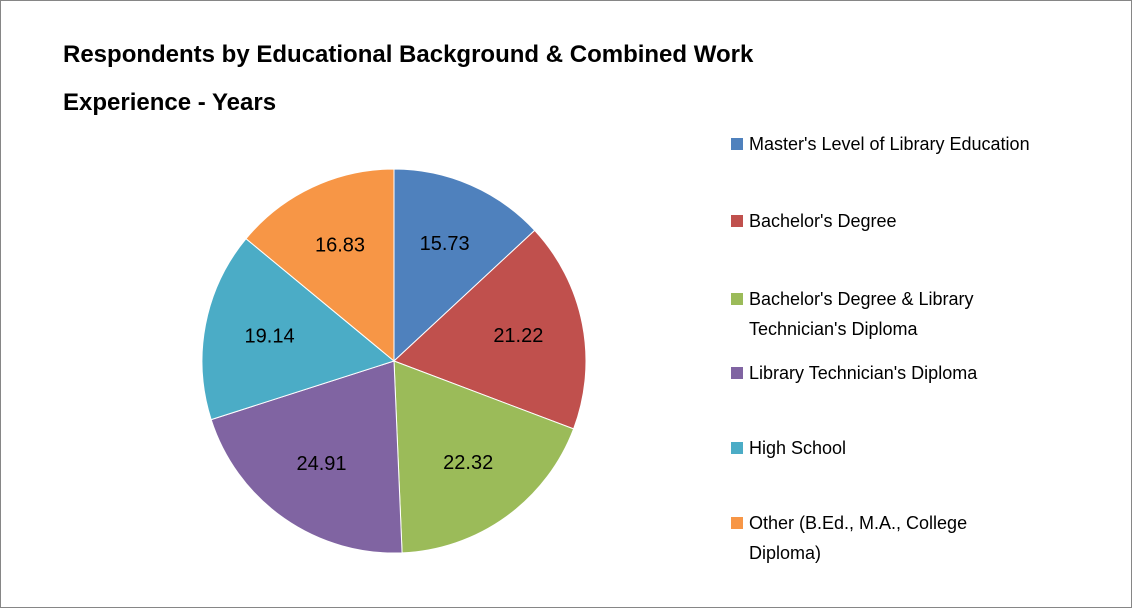 The image size is (1132, 608). What do you see at coordinates (823, 221) in the screenshot?
I see `legend-label: Bachelor's Degree` at bounding box center [823, 221].